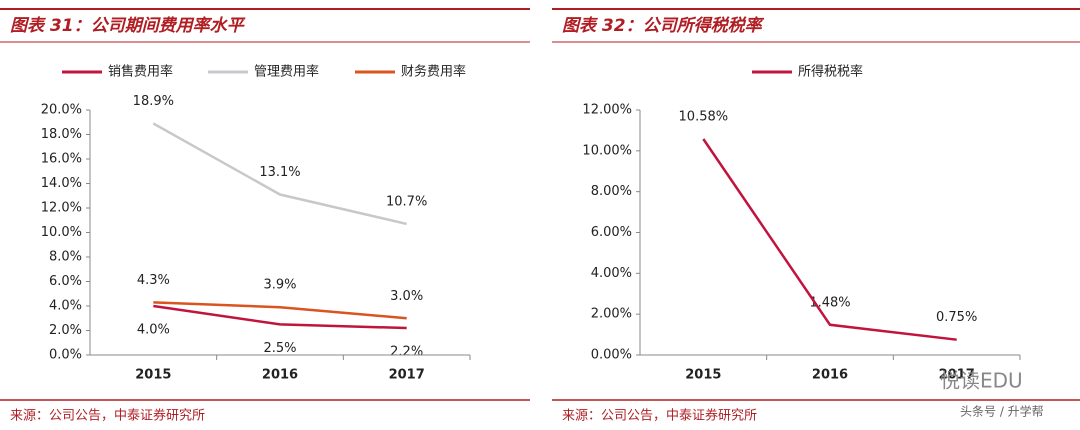 This screenshot has width=1080, height=430. I want to click on watermark-brand: 悦读EDU, so click(981, 381).